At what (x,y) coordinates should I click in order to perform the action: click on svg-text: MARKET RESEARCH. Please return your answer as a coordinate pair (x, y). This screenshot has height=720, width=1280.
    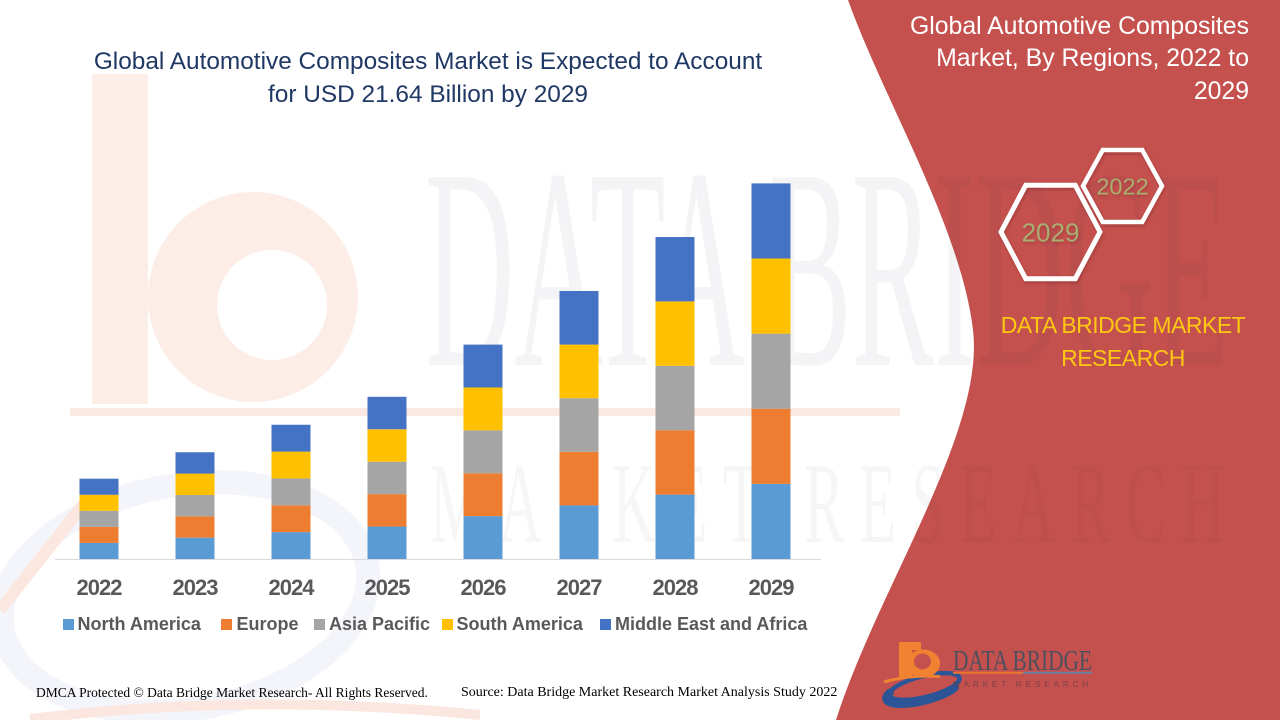
    Looking at the image, I should click on (1022, 684).